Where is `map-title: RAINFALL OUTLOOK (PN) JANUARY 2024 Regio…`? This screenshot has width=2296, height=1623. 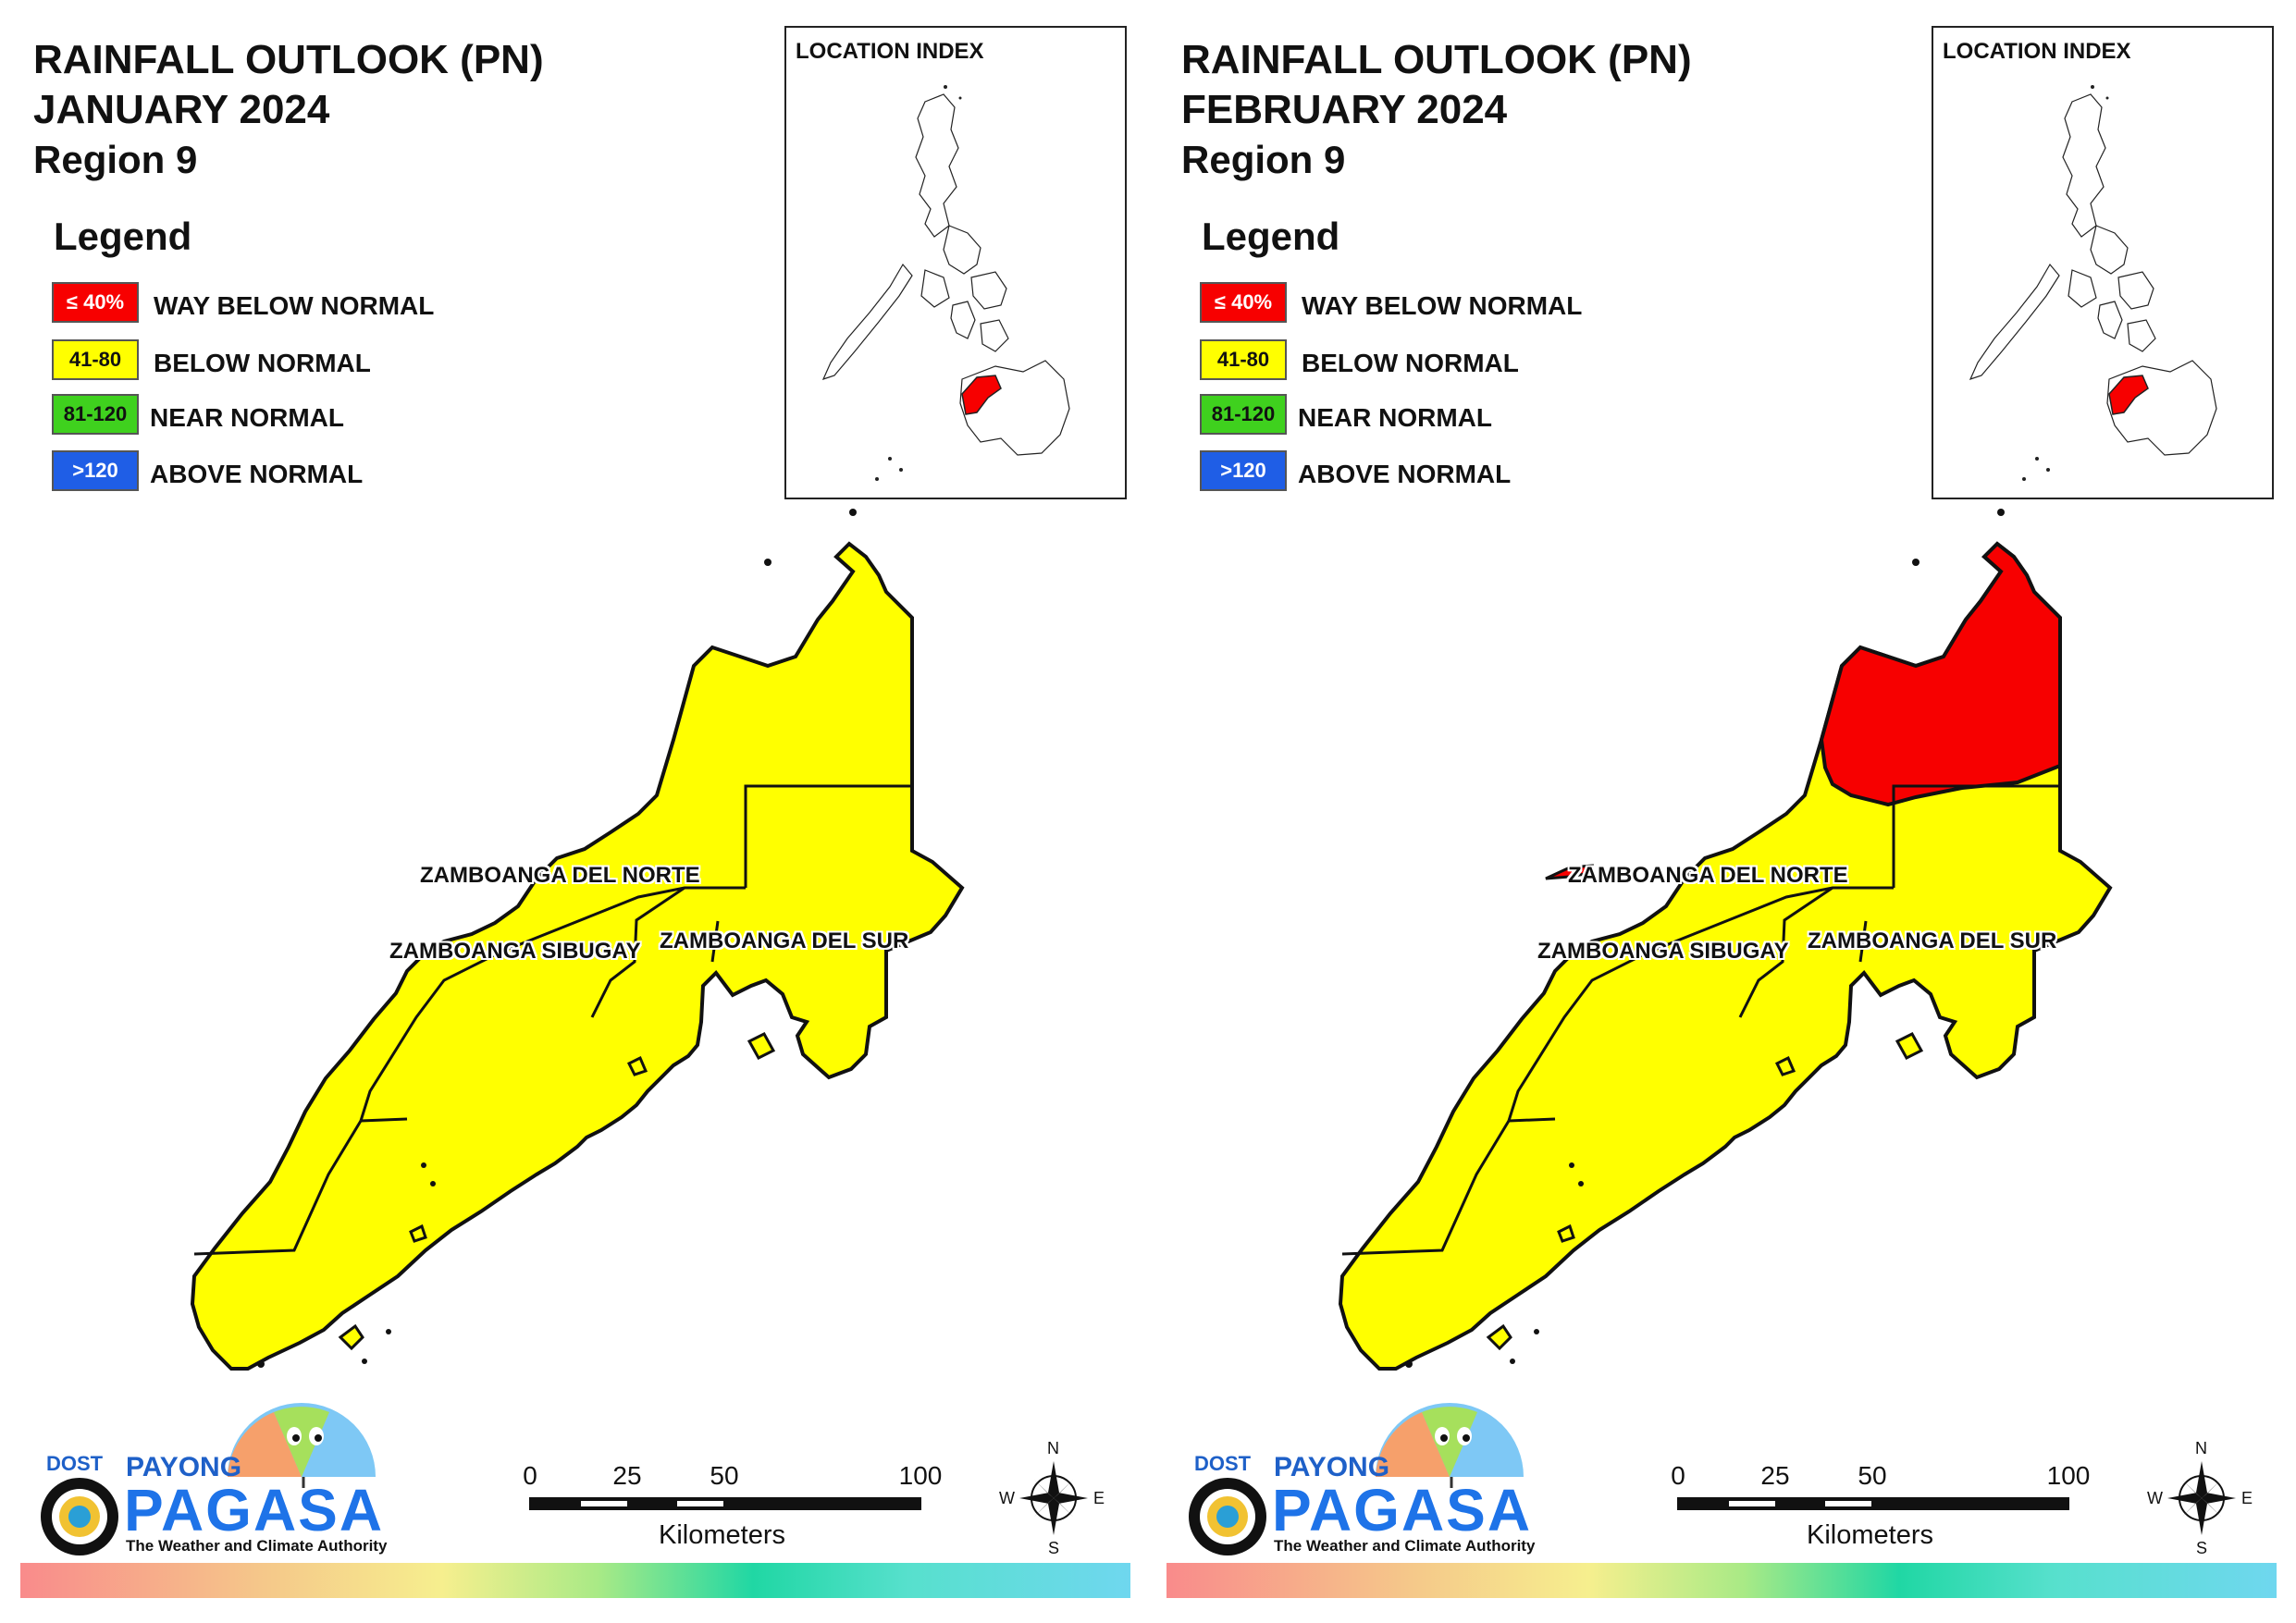 map-title: RAINFALL OUTLOOK (PN) JANUARY 2024 Regio… is located at coordinates (288, 110).